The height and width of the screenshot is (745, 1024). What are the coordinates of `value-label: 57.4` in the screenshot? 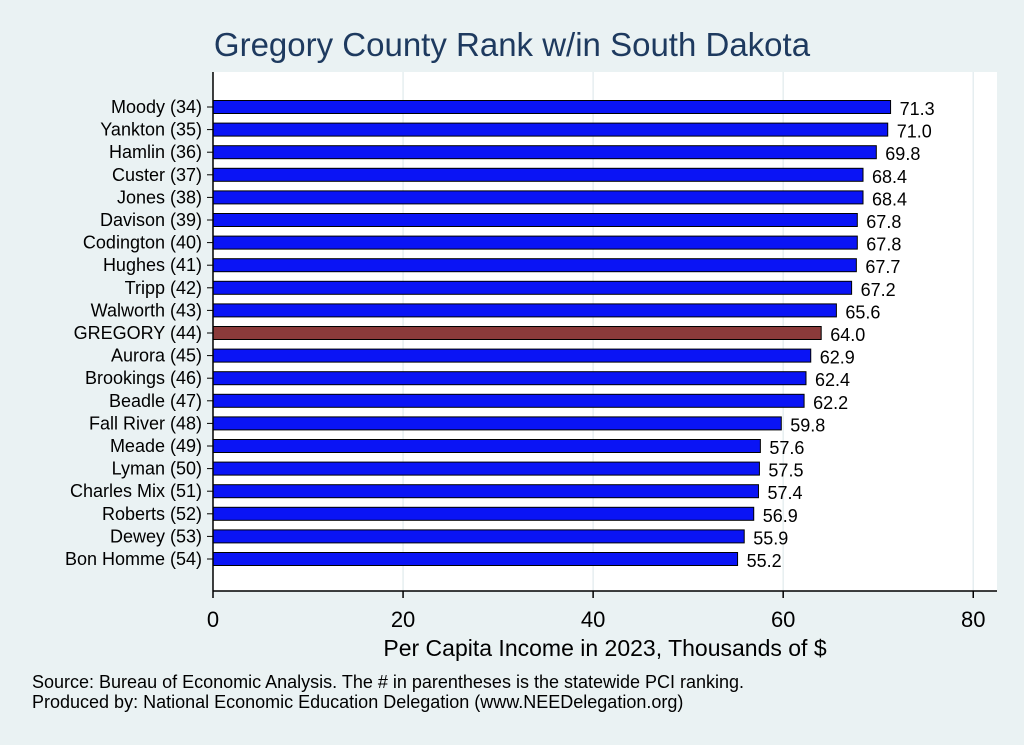 It's located at (784, 493).